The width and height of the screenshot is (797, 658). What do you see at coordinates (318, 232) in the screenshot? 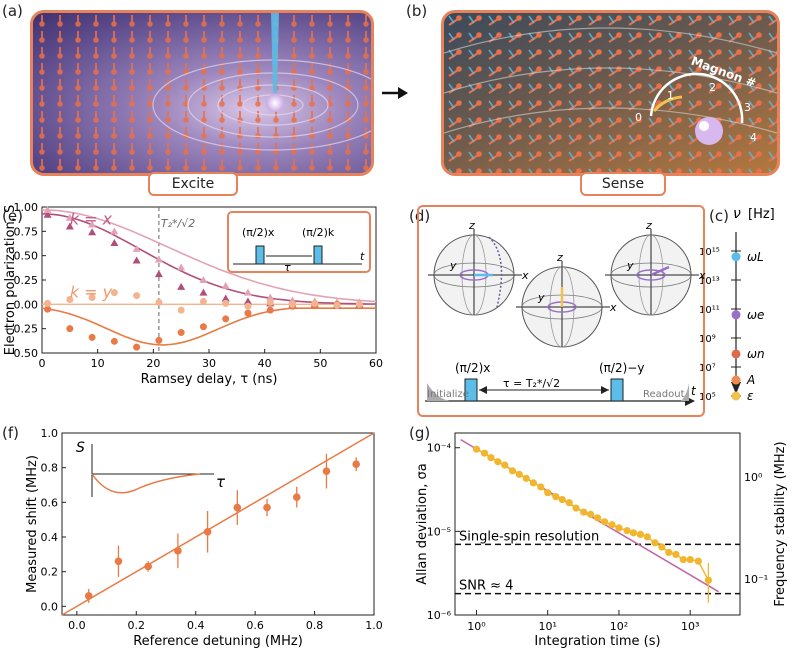
I see `inset-p2: (π/2)k` at bounding box center [318, 232].